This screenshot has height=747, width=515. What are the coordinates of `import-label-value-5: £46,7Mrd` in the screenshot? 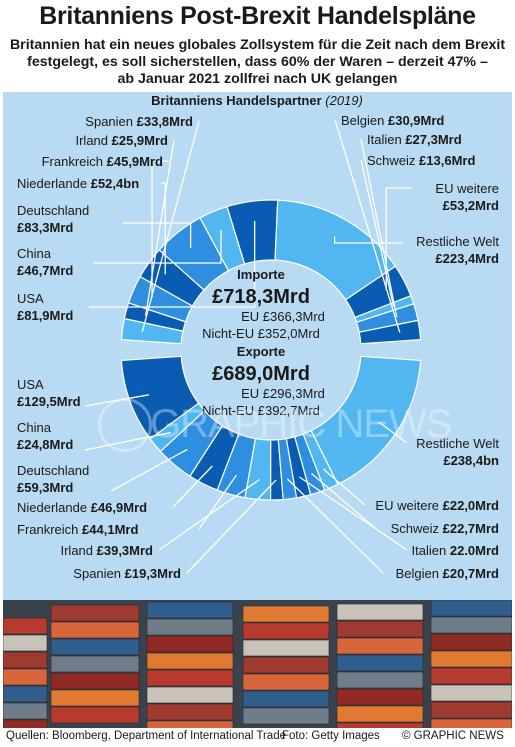 It's located at (45, 270).